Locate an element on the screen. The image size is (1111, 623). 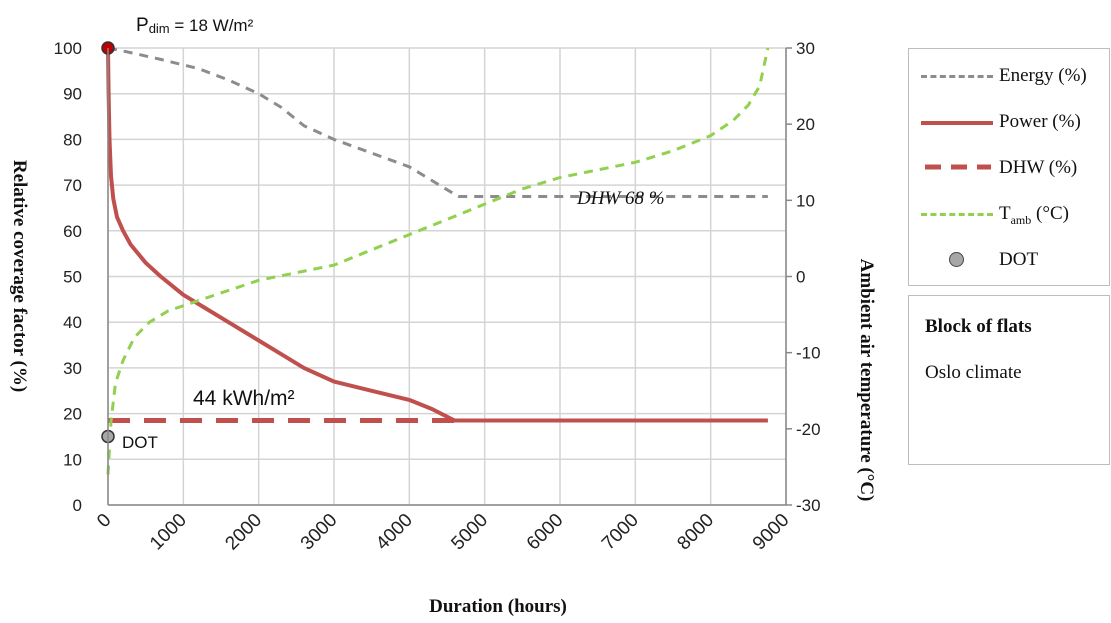
energy-44-annotation: 44 kWh/m² is located at coordinates (244, 398).